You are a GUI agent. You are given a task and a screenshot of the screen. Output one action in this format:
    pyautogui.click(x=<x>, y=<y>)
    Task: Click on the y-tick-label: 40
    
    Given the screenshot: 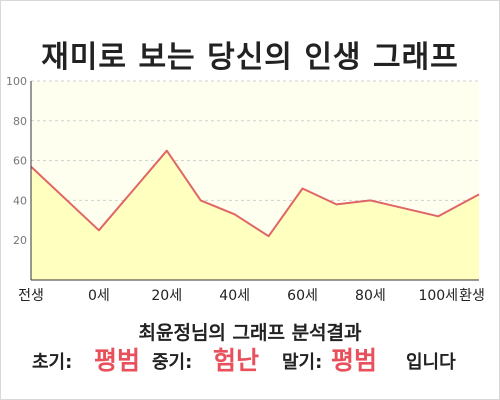 What is the action you would take?
    pyautogui.click(x=20, y=200)
    